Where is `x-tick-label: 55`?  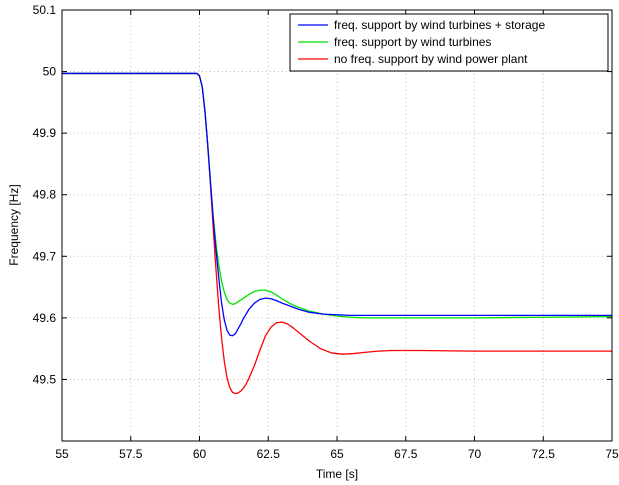 x-tick-label: 55 is located at coordinates (62, 454).